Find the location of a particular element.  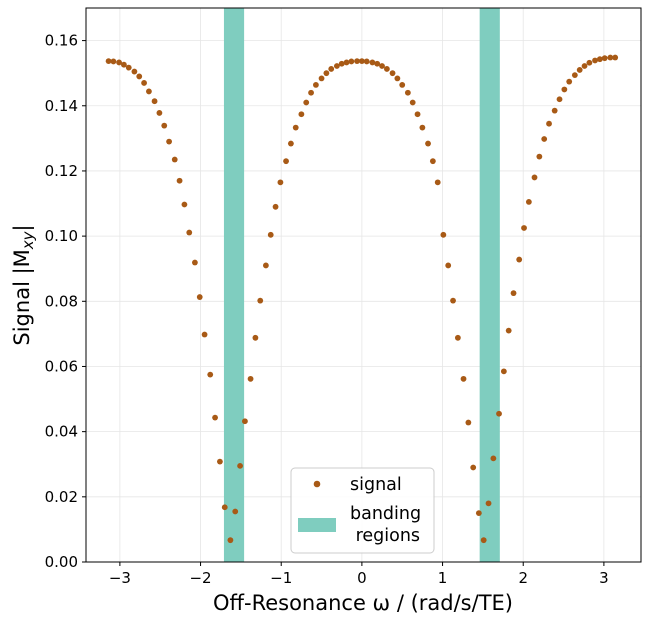

x-tick-label-5: 2 is located at coordinates (523, 578).